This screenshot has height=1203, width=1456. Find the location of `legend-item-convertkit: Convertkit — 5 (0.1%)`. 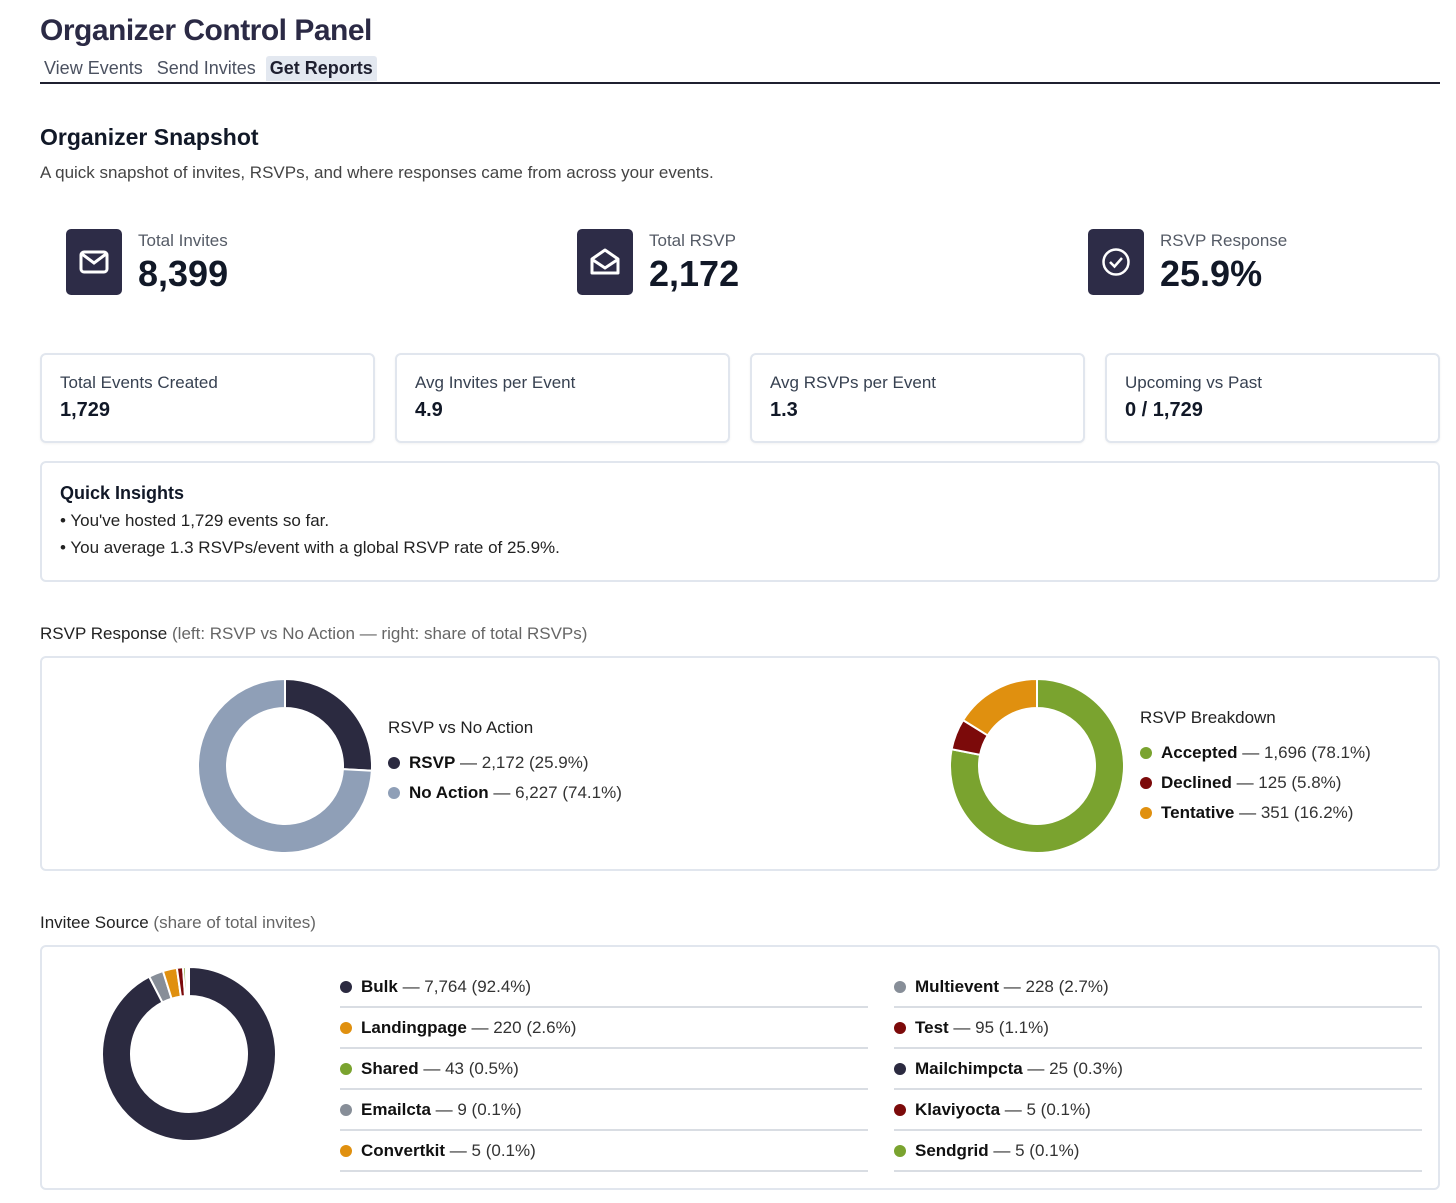

legend-item-convertkit: Convertkit — 5 (0.1%) is located at coordinates (604, 1151).